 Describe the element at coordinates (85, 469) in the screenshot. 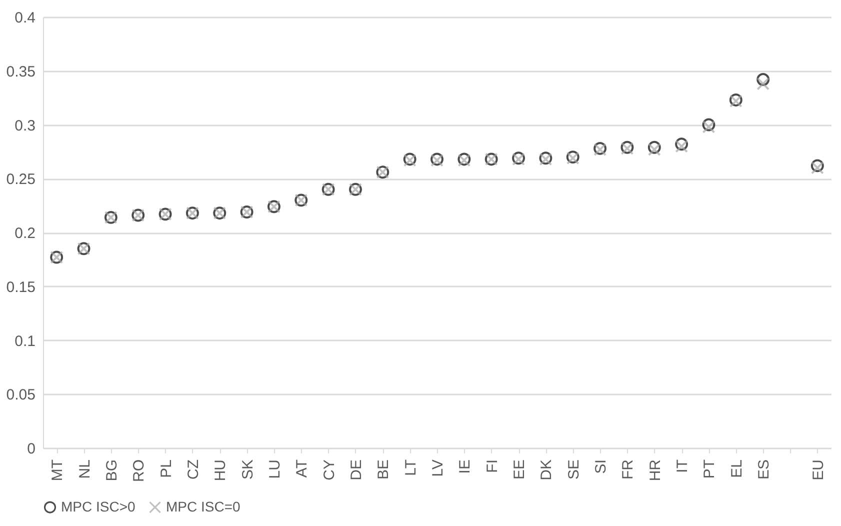

I see `x-tick-label: NL` at that location.